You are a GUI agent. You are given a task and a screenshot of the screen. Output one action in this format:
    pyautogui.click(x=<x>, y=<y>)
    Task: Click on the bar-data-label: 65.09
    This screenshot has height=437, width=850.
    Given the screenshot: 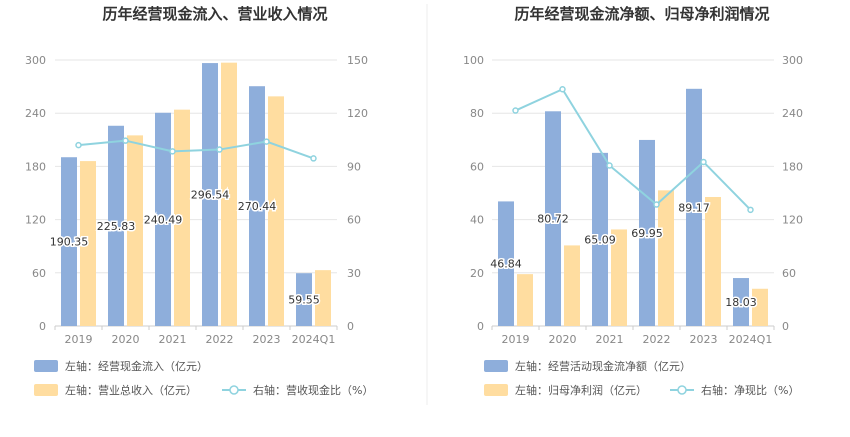 What is the action you would take?
    pyautogui.click(x=600, y=239)
    